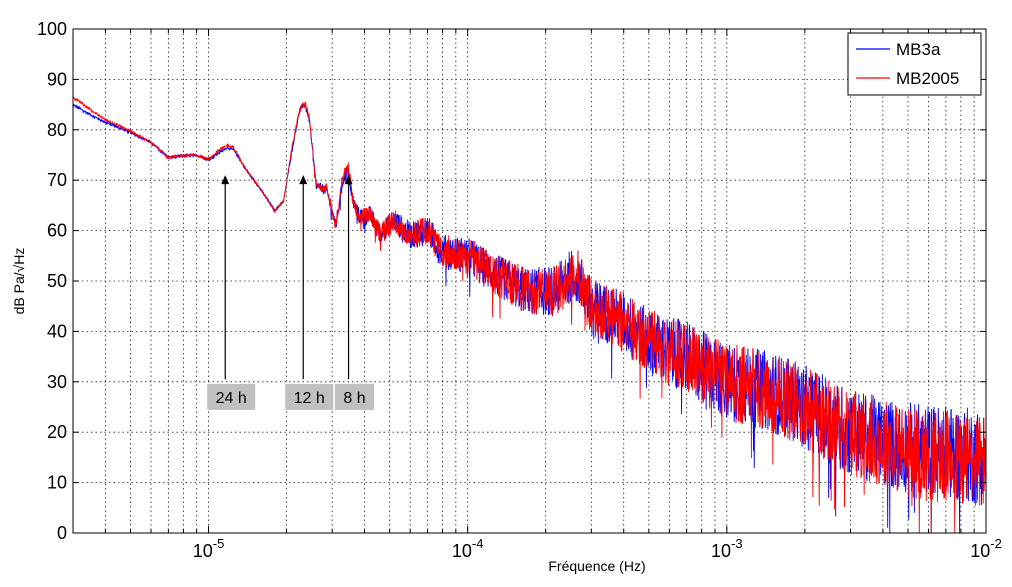 This screenshot has width=1012, height=587. Describe the element at coordinates (62, 533) in the screenshot. I see `y-tick-label: 0` at that location.